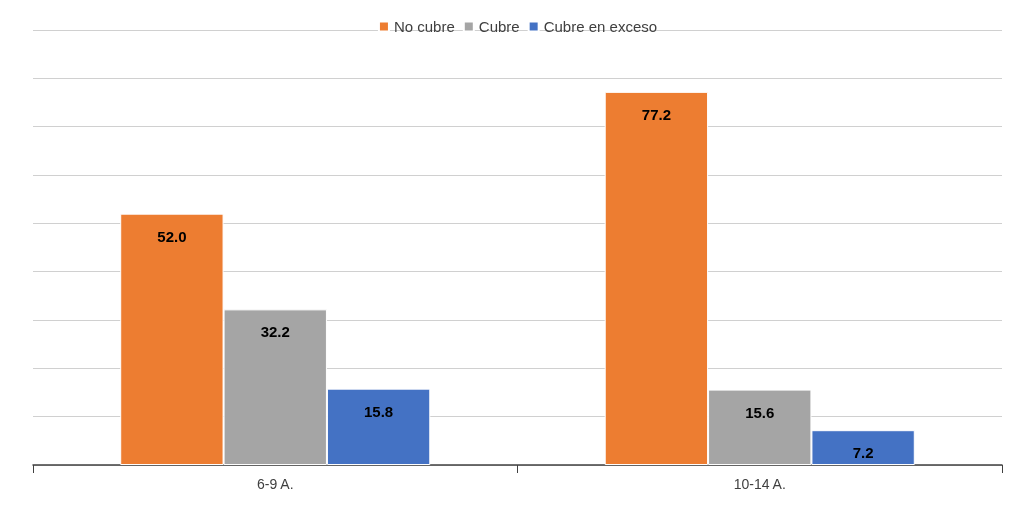  What do you see at coordinates (379, 411) in the screenshot?
I see `data-label: 15.8` at bounding box center [379, 411].